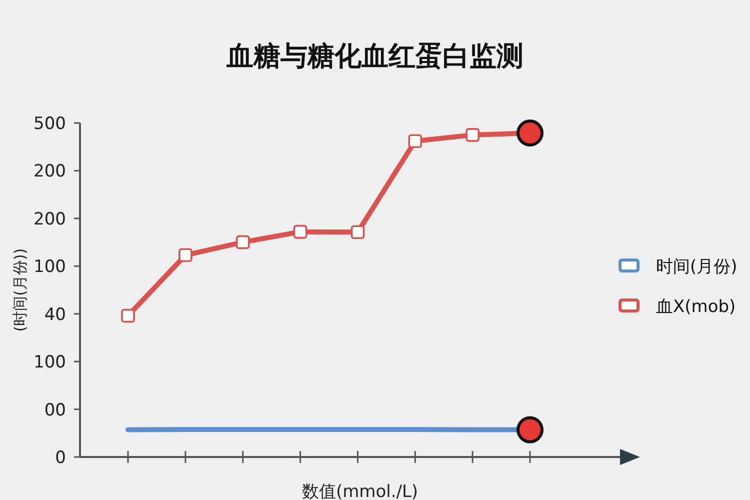 This screenshot has height=500, width=750. Describe the element at coordinates (696, 307) in the screenshot. I see `legend-label: 血X(mob)` at that location.